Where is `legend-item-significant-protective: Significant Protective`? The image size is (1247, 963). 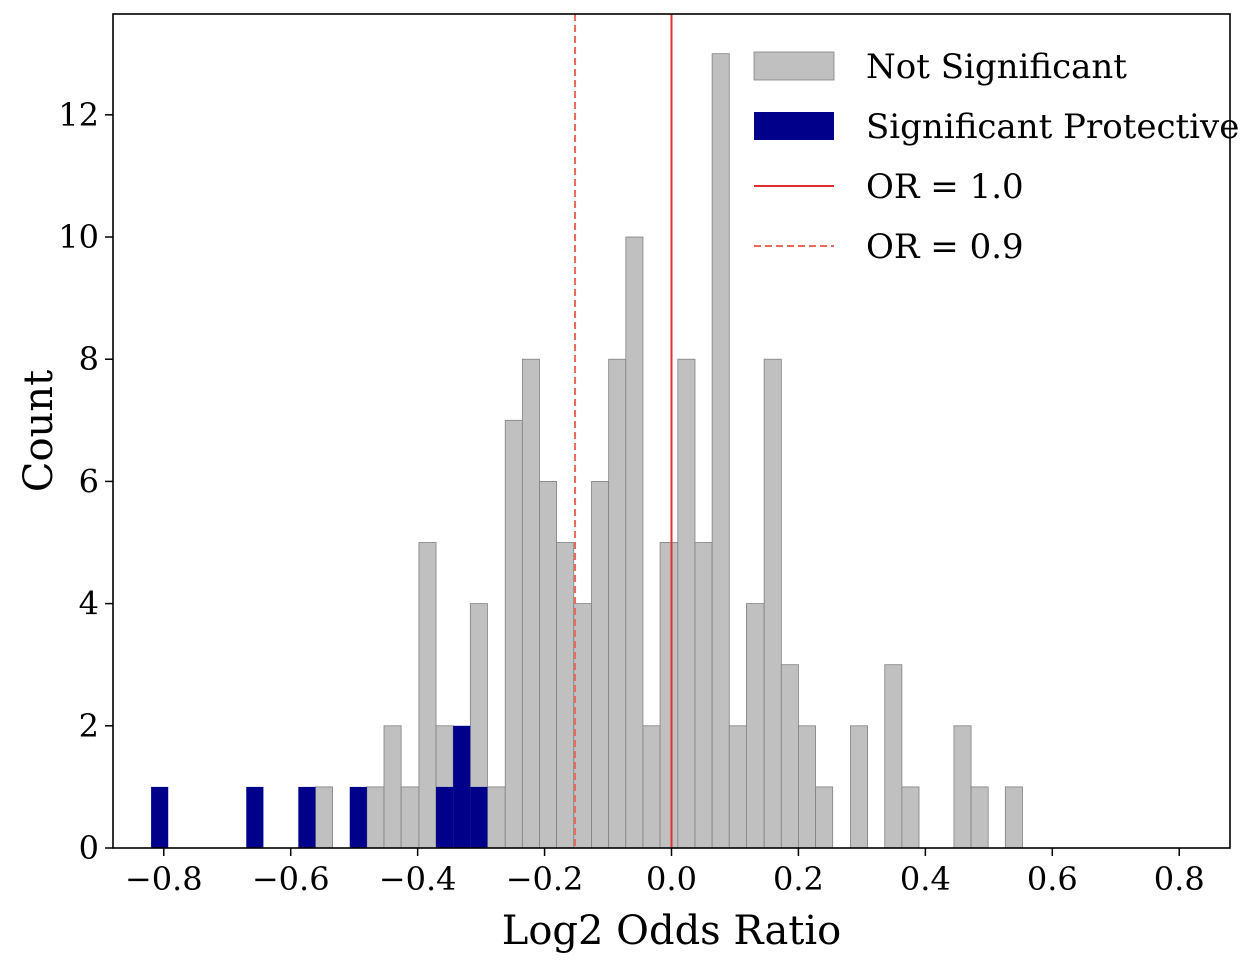
legend-item-significant-protective: Significant Protective is located at coordinates (996, 127).